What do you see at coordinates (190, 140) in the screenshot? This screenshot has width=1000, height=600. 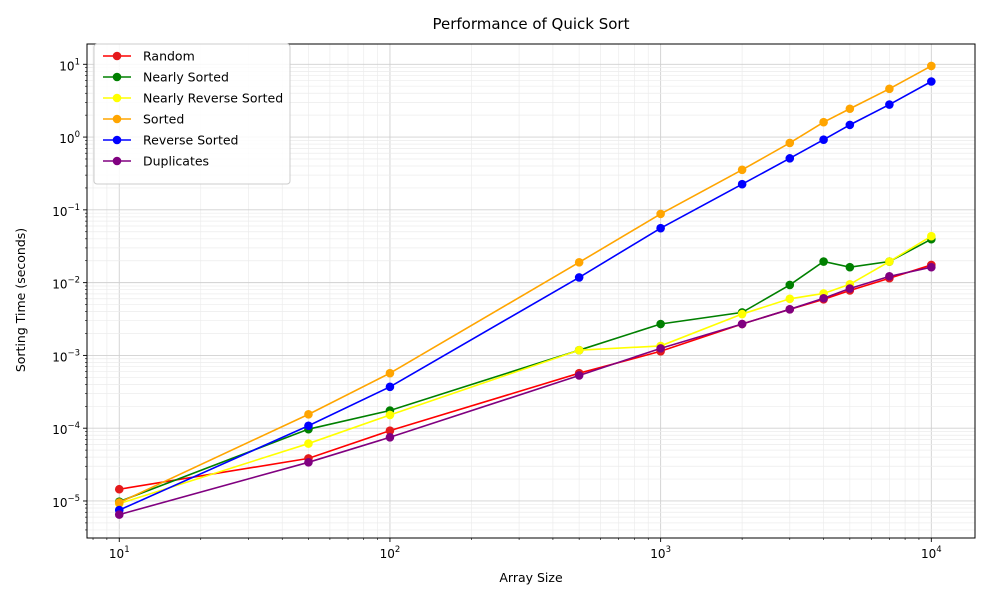 I see `legend-label: Reverse Sorted` at bounding box center [190, 140].